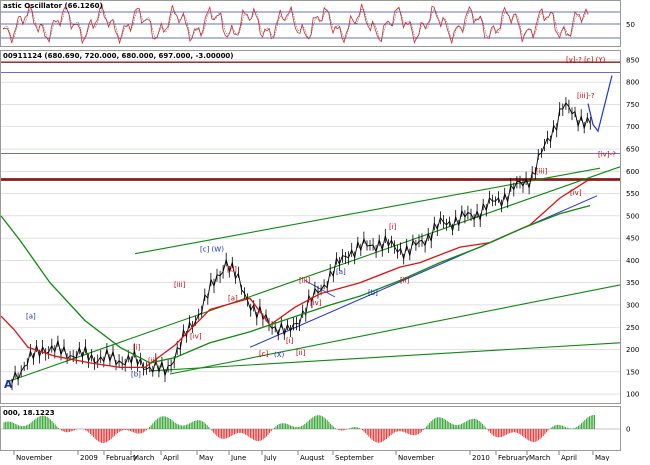  Describe the element at coordinates (270, 457) in the screenshot. I see `x-tick-label: July` at that location.